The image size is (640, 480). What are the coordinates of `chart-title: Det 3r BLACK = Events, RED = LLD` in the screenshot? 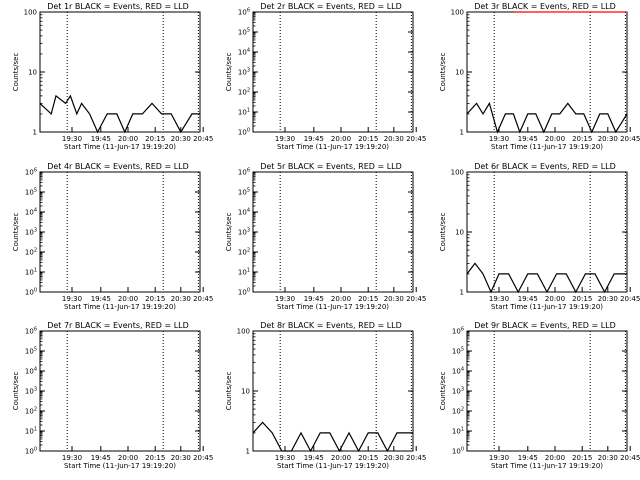 It's located at (545, 6).